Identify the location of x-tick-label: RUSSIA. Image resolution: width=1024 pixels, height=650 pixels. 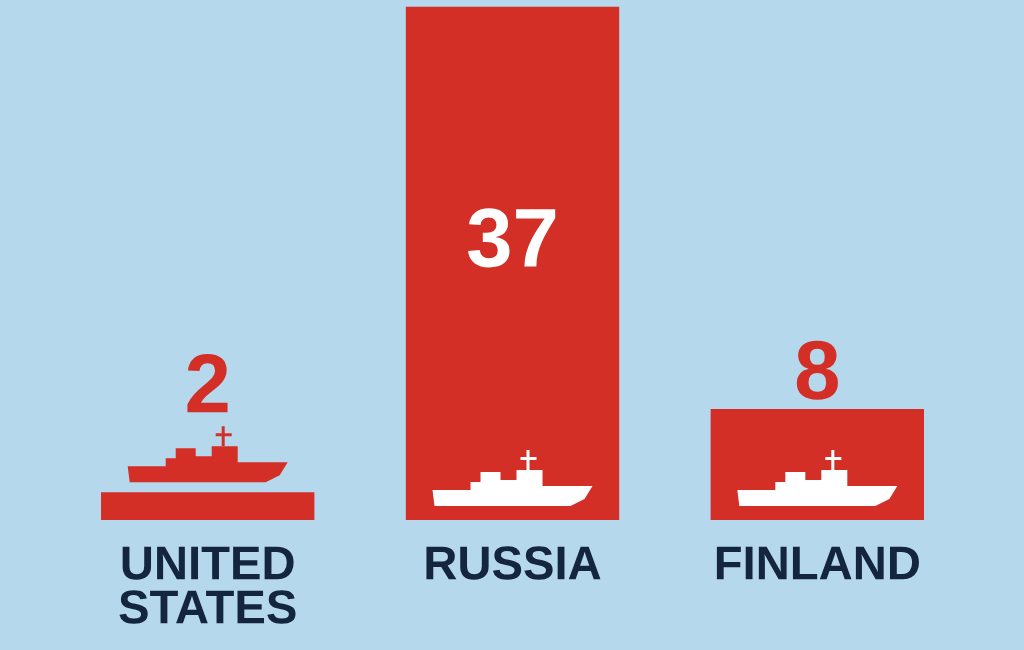
(513, 563).